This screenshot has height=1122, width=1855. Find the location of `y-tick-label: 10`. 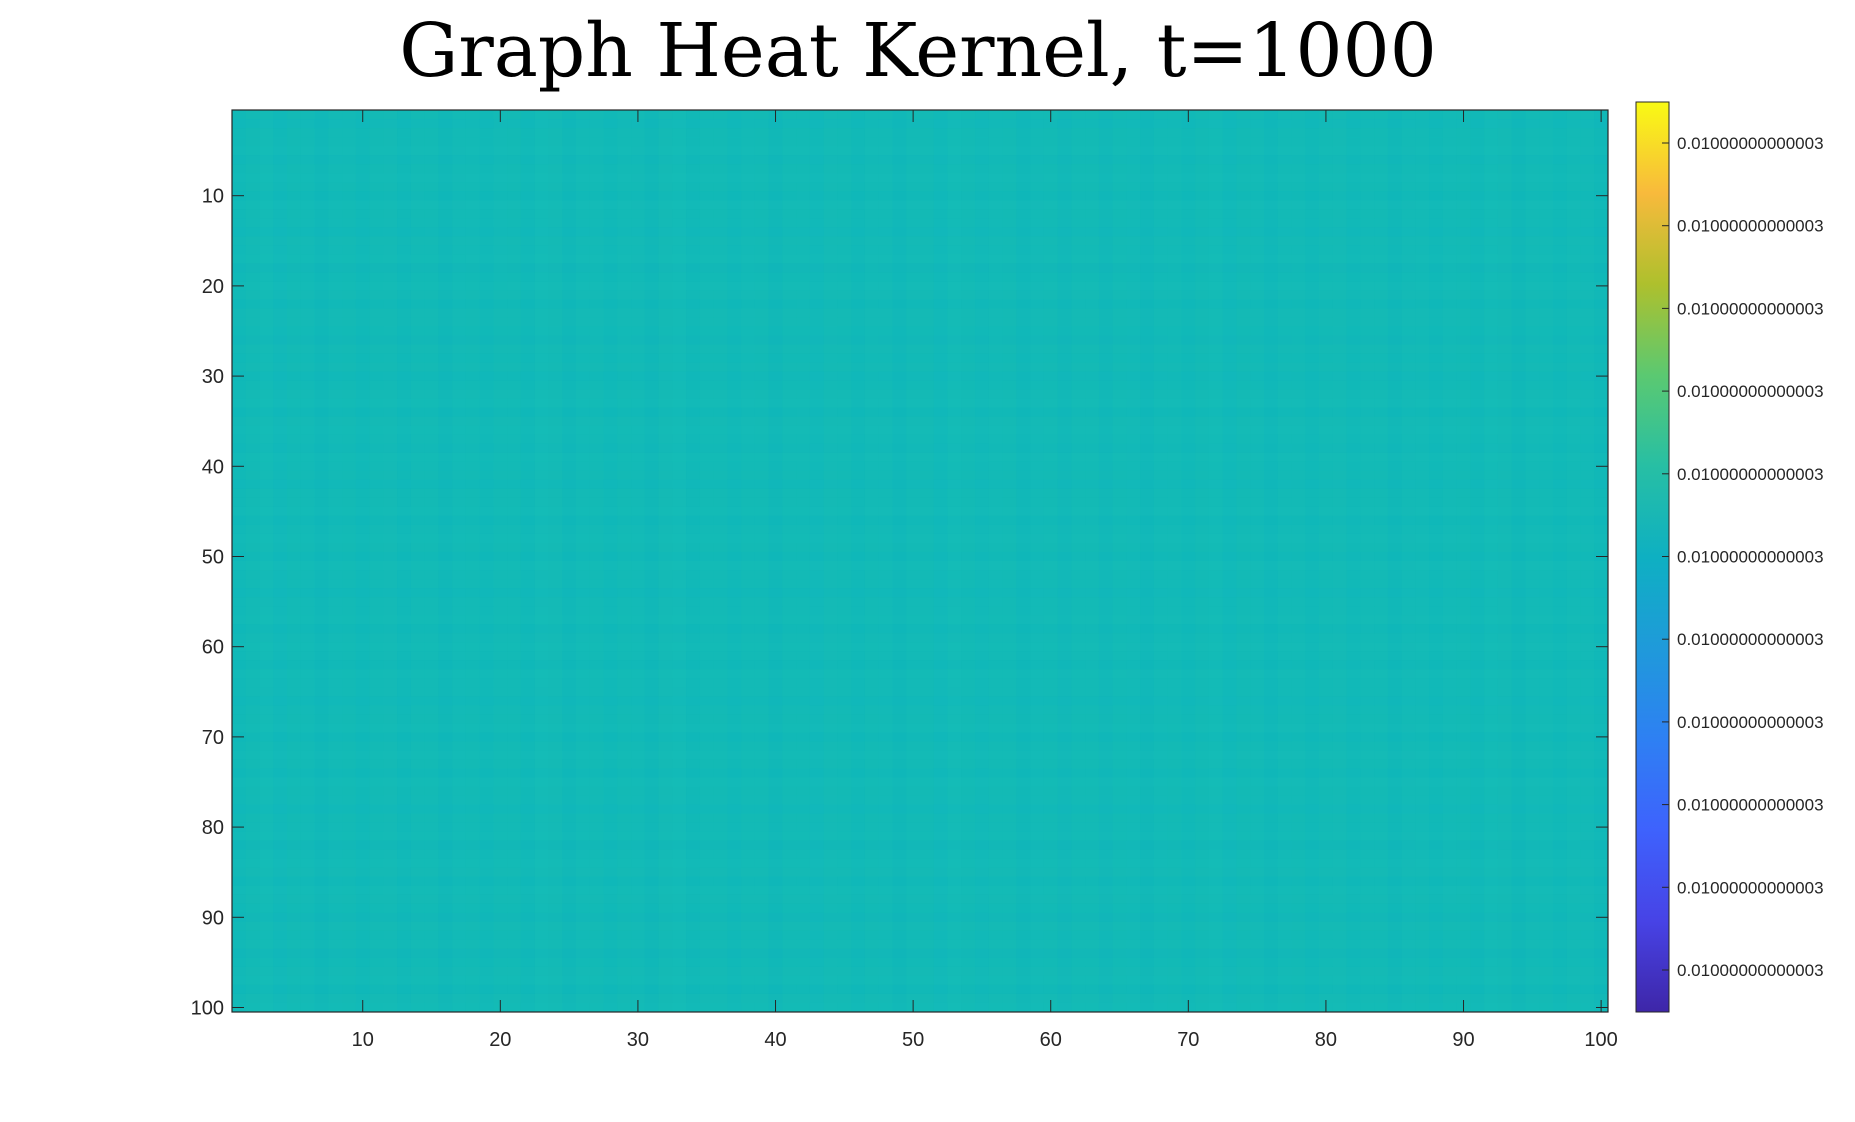

y-tick-label: 10 is located at coordinates (213, 197).